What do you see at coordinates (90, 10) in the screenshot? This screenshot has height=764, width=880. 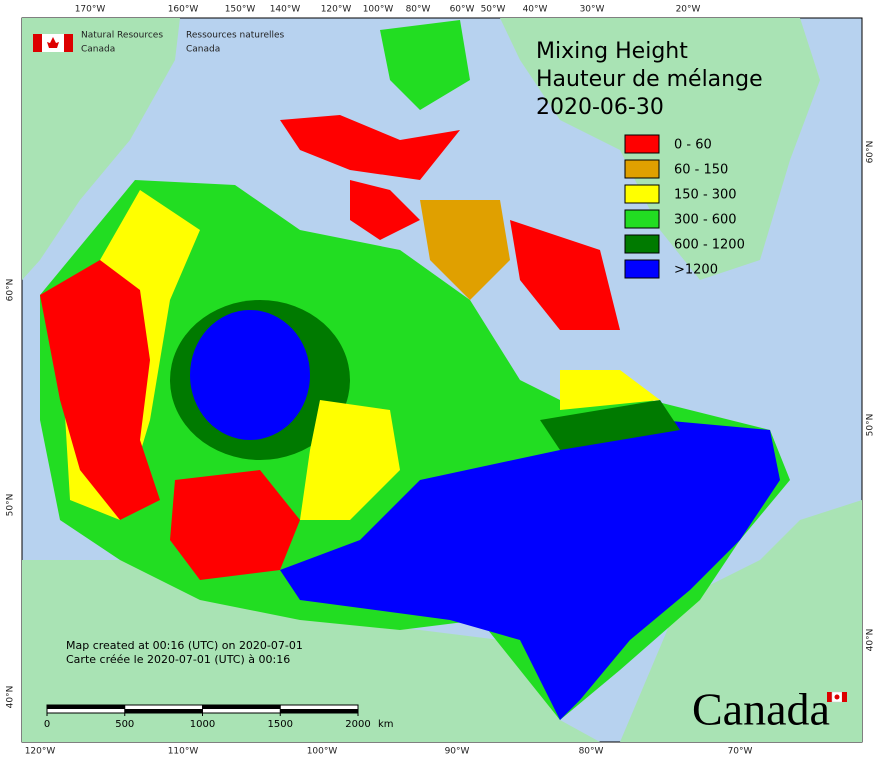 I see `graticule-label: 170°W` at bounding box center [90, 10].